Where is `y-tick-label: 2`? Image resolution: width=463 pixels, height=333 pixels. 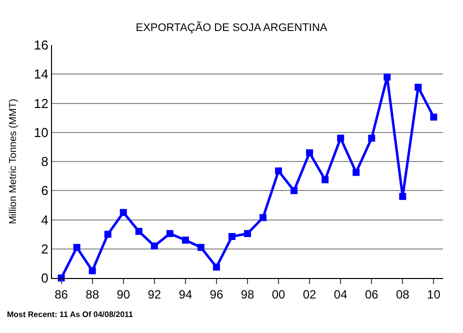
y-tick-label: 2 is located at coordinates (44, 248).